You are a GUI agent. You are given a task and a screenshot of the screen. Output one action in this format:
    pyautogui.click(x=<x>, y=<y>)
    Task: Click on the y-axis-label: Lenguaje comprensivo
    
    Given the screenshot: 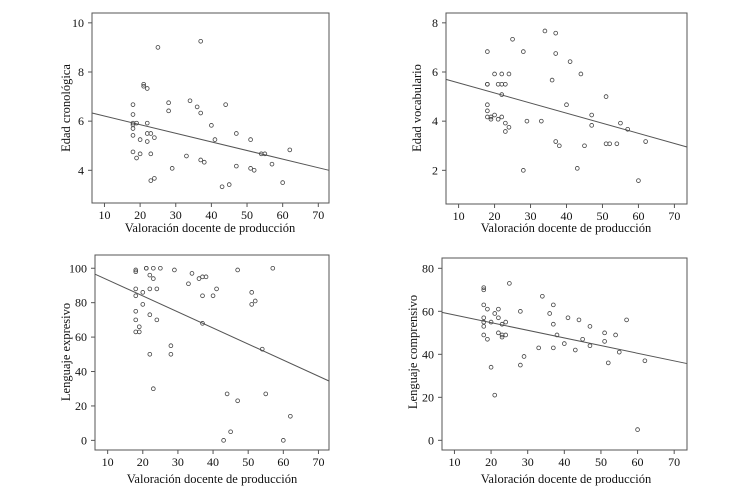 What is the action you would take?
    pyautogui.click(x=413, y=352)
    